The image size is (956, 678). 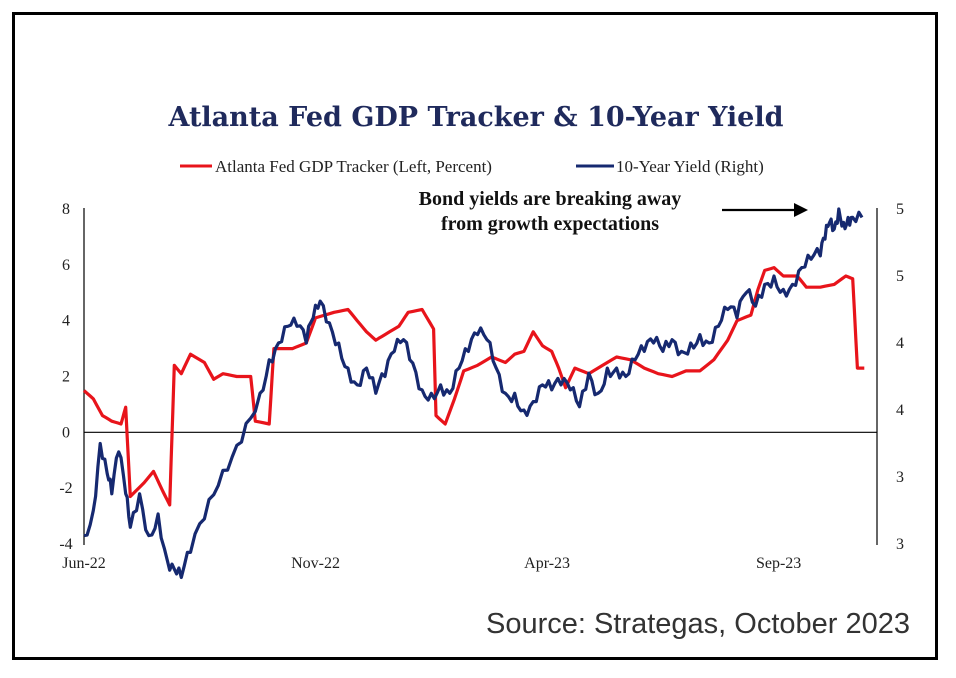 I want to click on left-tick-label: 6, so click(x=66, y=265).